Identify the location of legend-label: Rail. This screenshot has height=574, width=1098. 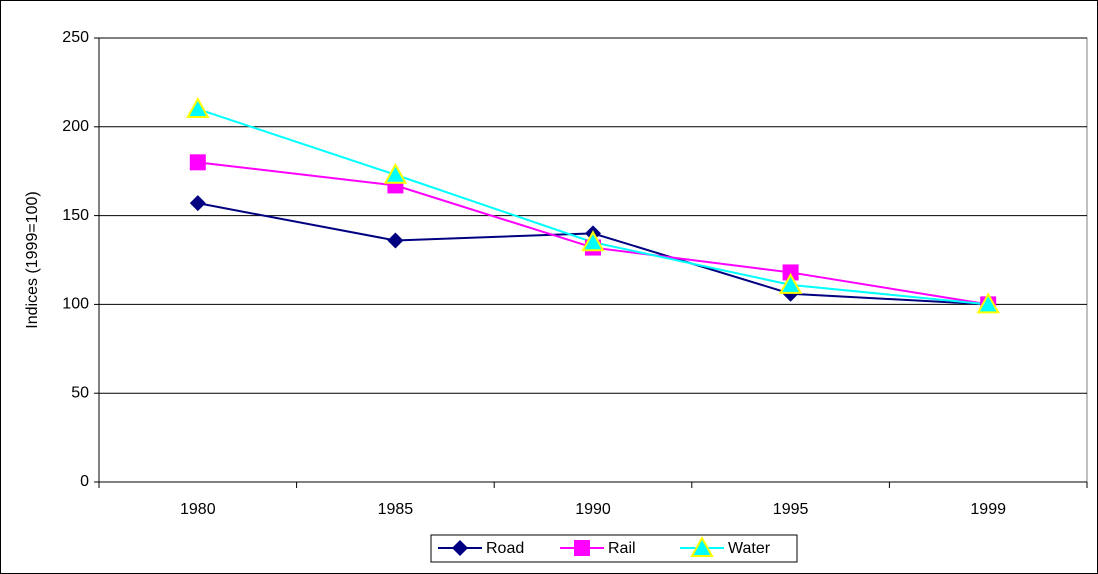
(622, 548).